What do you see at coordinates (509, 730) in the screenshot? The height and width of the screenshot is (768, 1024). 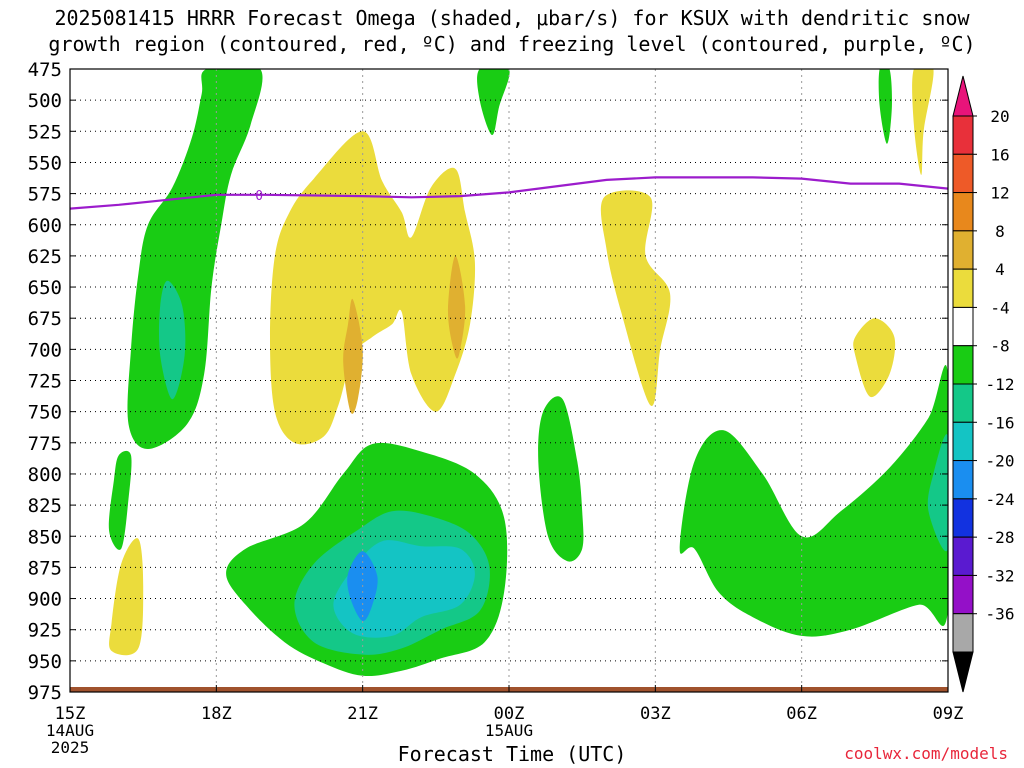 I see `x-tick-sublabel: 15AUG` at bounding box center [509, 730].